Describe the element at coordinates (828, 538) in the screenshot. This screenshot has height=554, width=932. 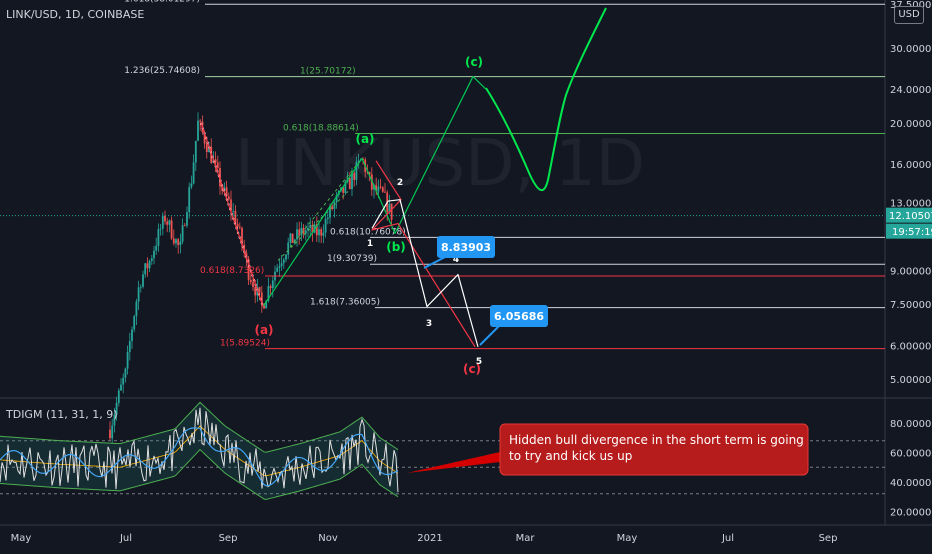
I see `time-axis-label: Sep` at that location.